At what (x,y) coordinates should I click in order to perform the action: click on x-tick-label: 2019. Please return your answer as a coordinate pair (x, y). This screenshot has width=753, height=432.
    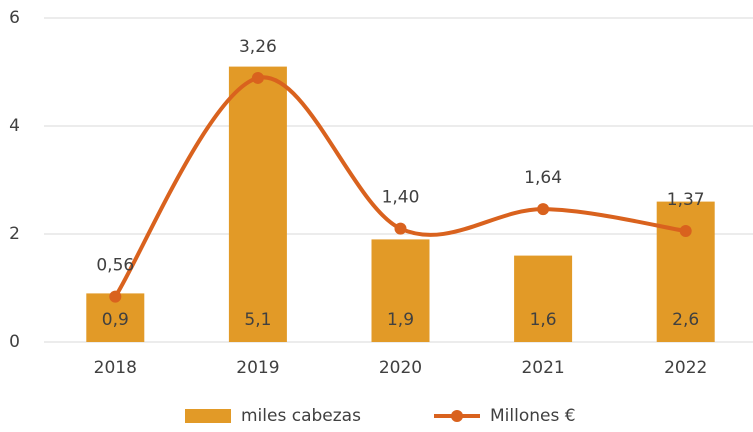
    Looking at the image, I should click on (257, 368).